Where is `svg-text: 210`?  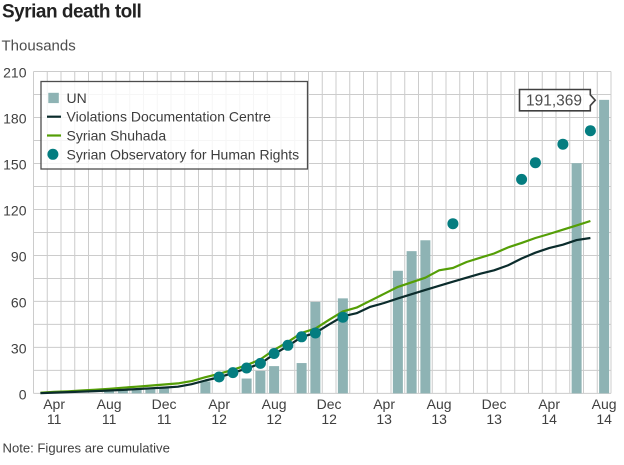 svg-text: 210 is located at coordinates (15, 73).